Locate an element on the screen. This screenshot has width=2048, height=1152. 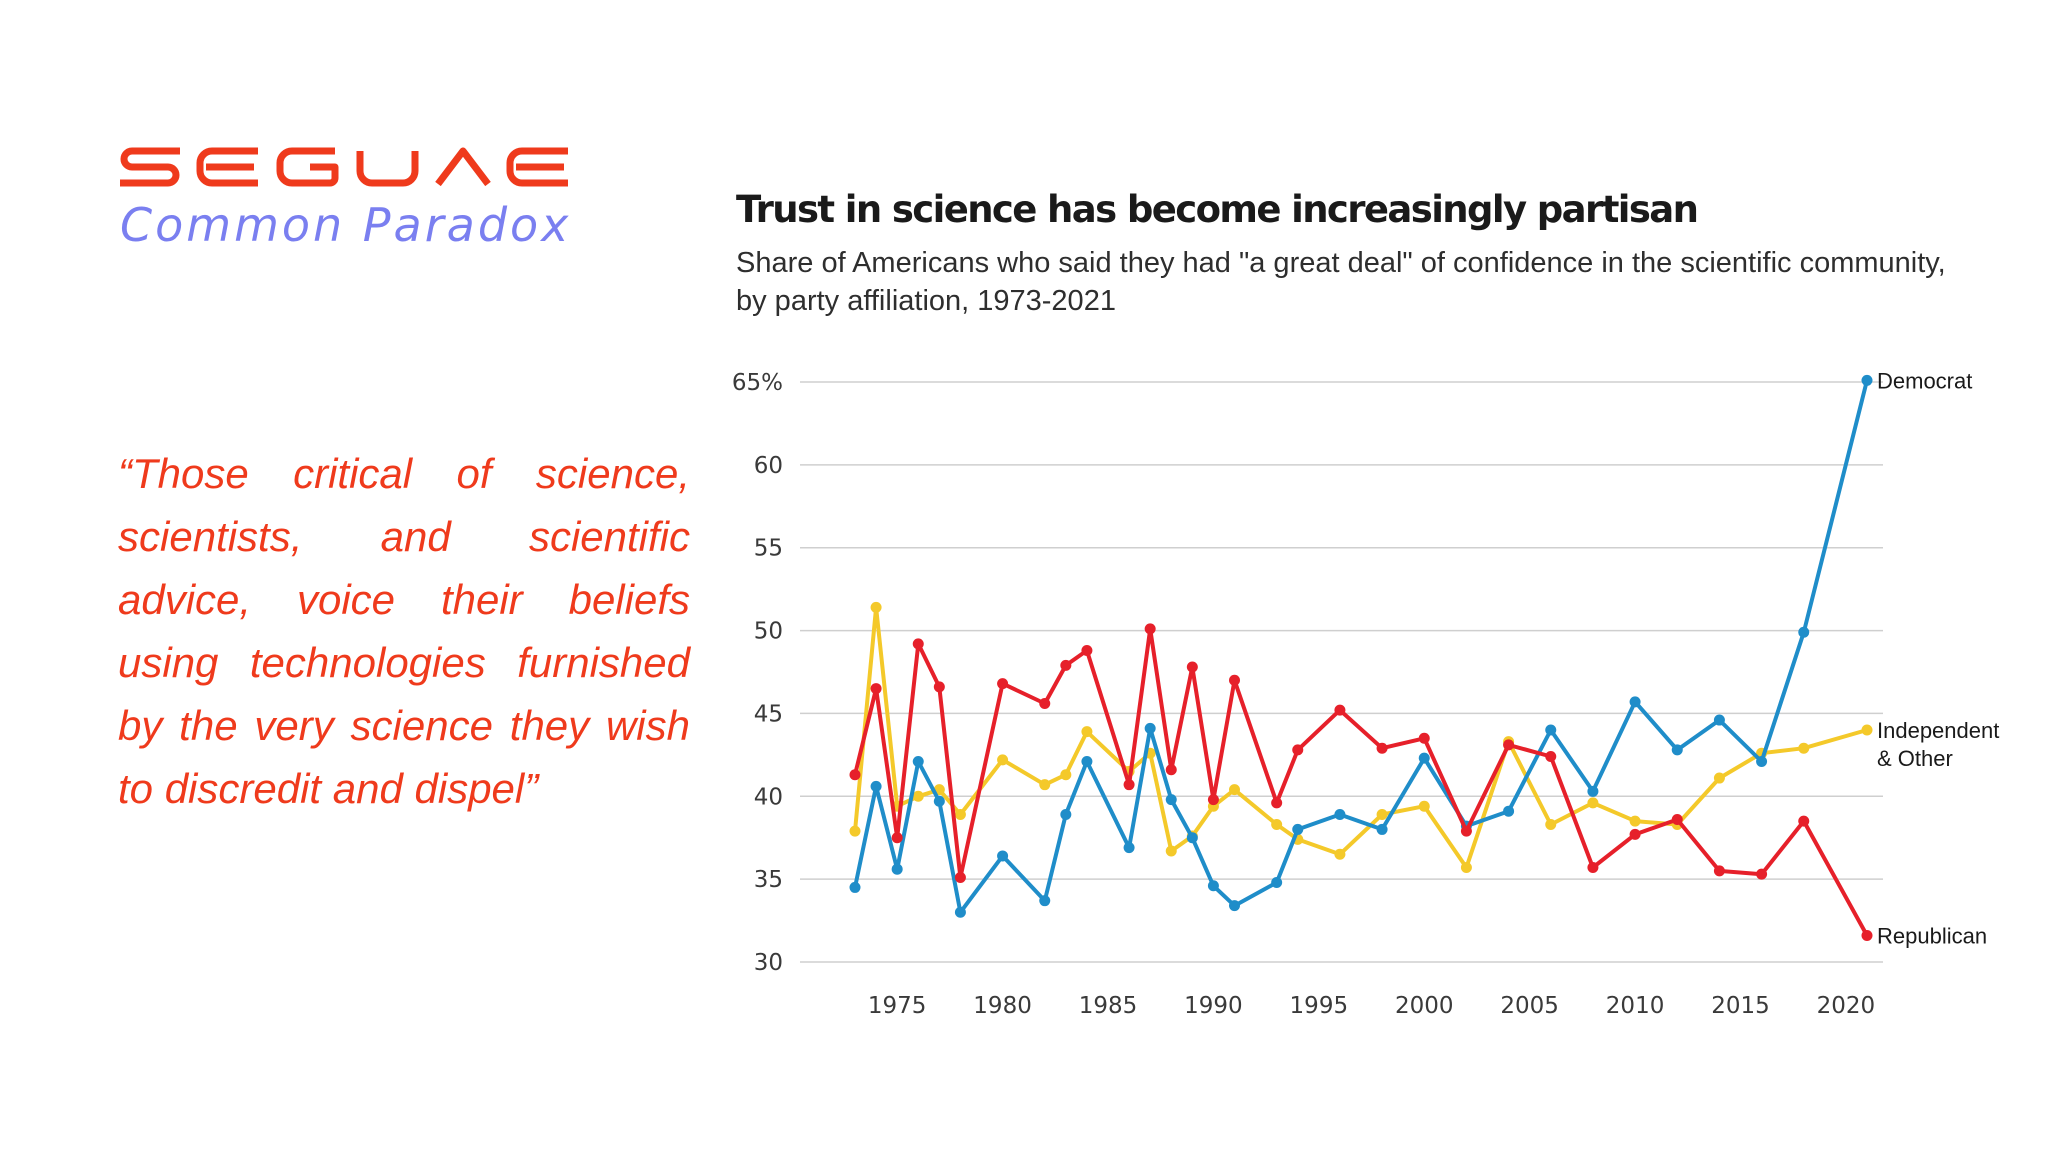
series-label-republican: Republican is located at coordinates (1932, 935).